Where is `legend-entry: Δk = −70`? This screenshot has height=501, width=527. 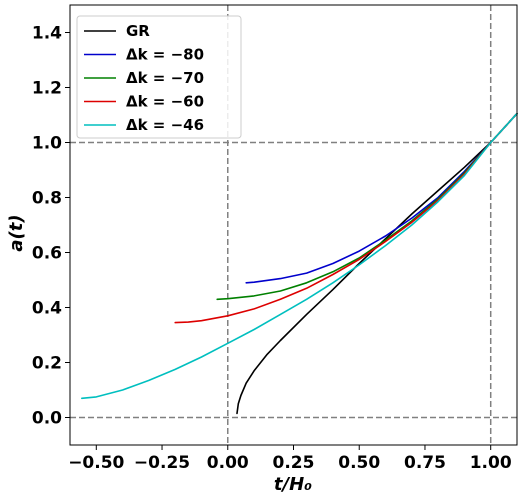
legend-entry: Δk = −70 is located at coordinates (165, 78).